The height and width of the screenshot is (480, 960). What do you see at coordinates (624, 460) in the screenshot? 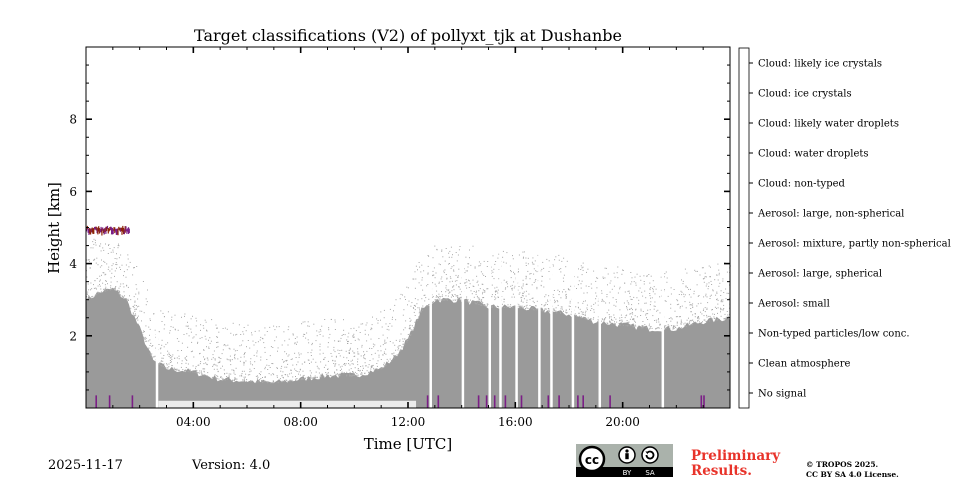
I see `cc-by-sa-badge: cc BY SA` at bounding box center [624, 460].